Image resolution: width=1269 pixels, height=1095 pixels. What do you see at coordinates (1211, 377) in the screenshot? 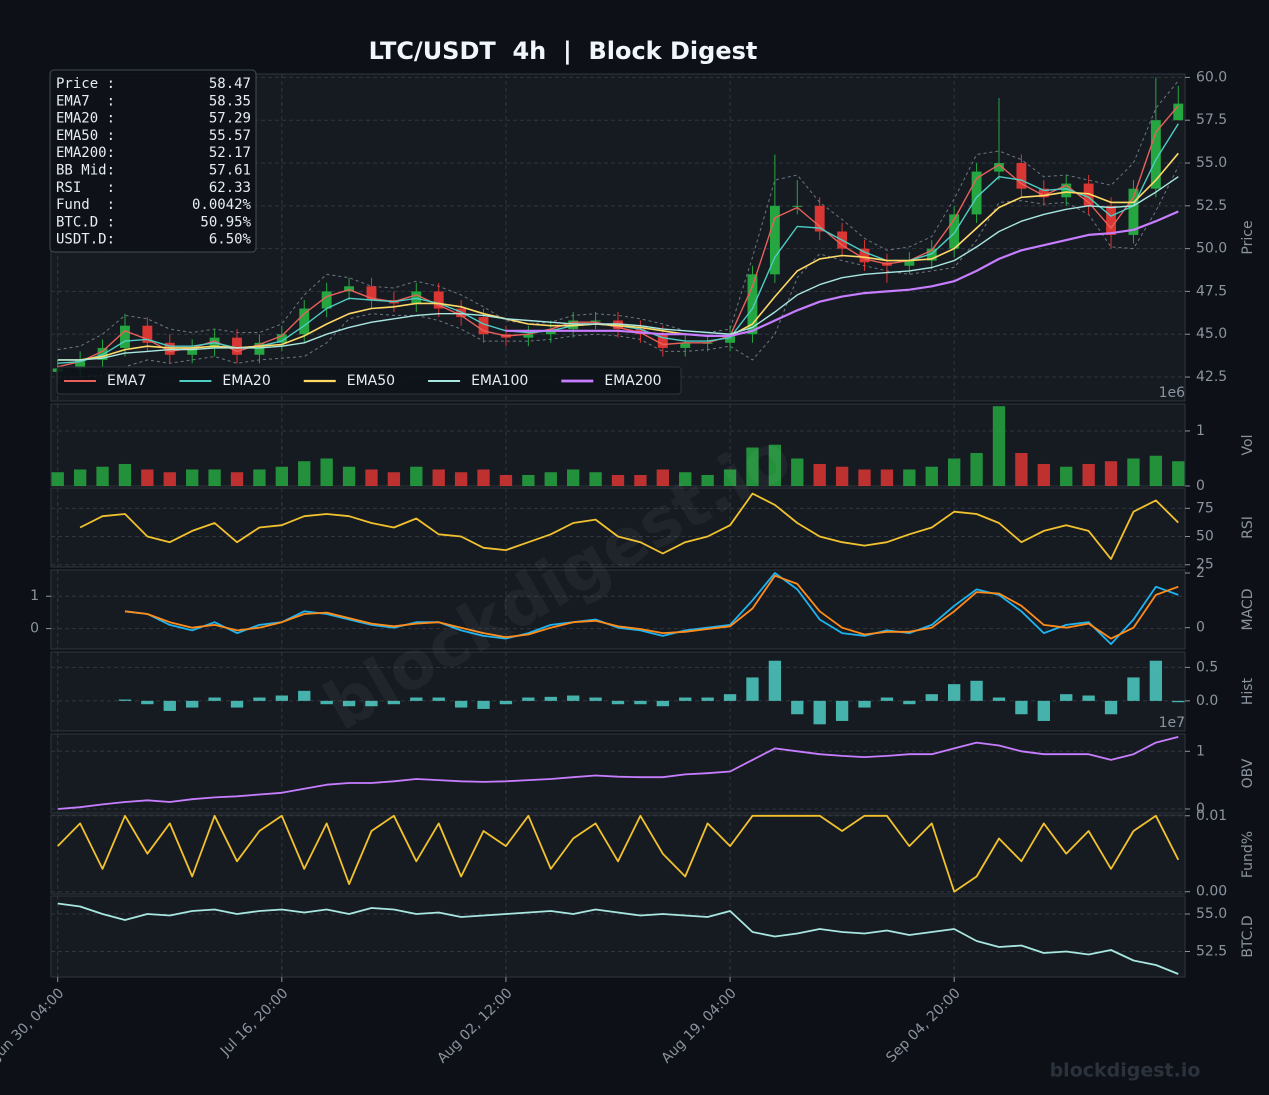
I see `y-tick-label: 42.5` at bounding box center [1211, 377].